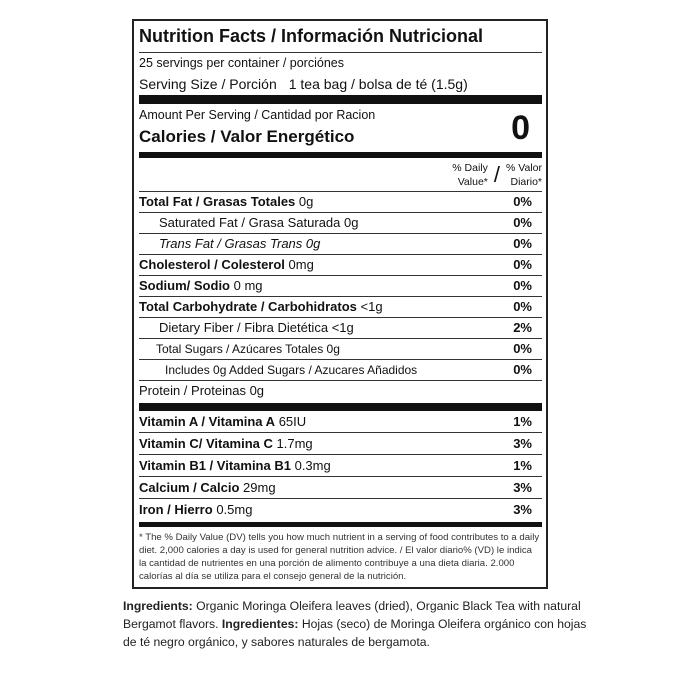 Image resolution: width=679 pixels, height=679 pixels. Describe the element at coordinates (472, 182) in the screenshot. I see `dv-header-en: Value*` at that location.